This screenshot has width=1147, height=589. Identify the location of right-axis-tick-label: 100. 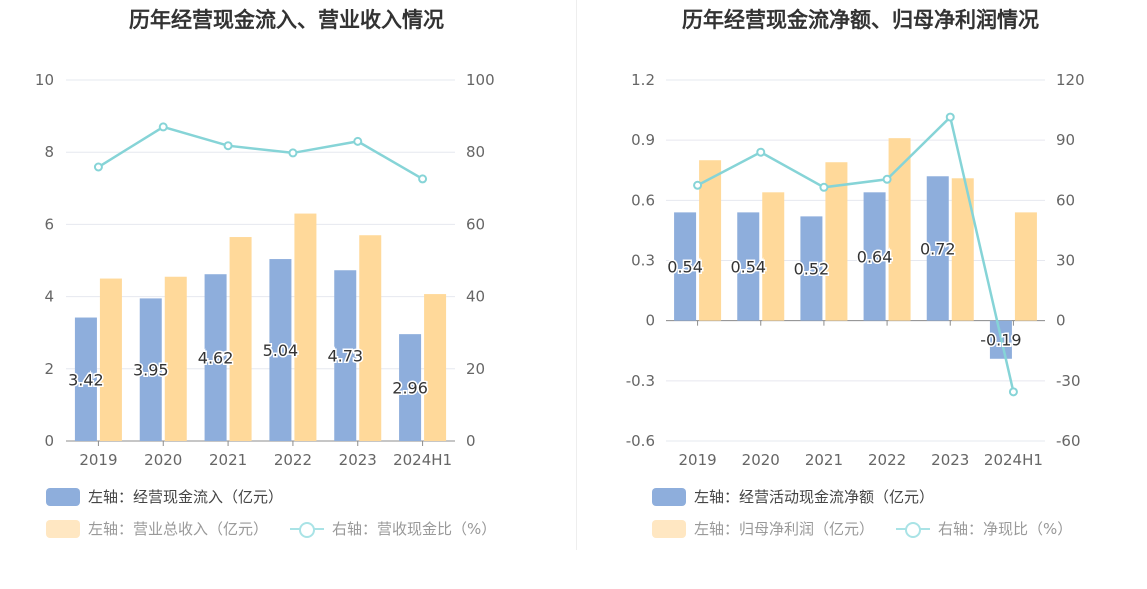
(480, 80).